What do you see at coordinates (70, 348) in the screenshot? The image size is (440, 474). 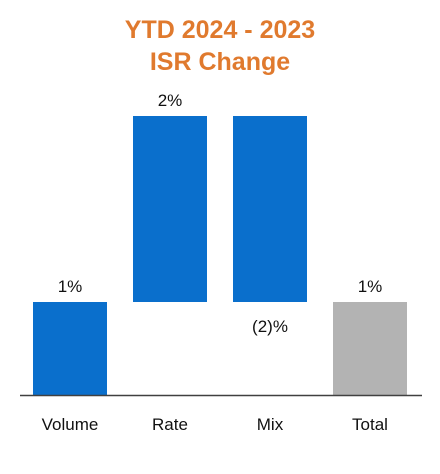 I see `bar-volume` at bounding box center [70, 348].